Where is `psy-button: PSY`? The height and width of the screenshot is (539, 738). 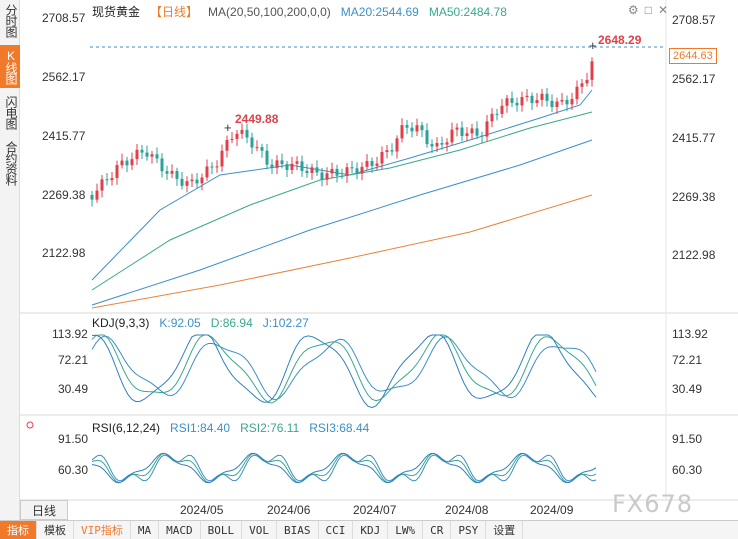
psy-button: PSY is located at coordinates (469, 530).